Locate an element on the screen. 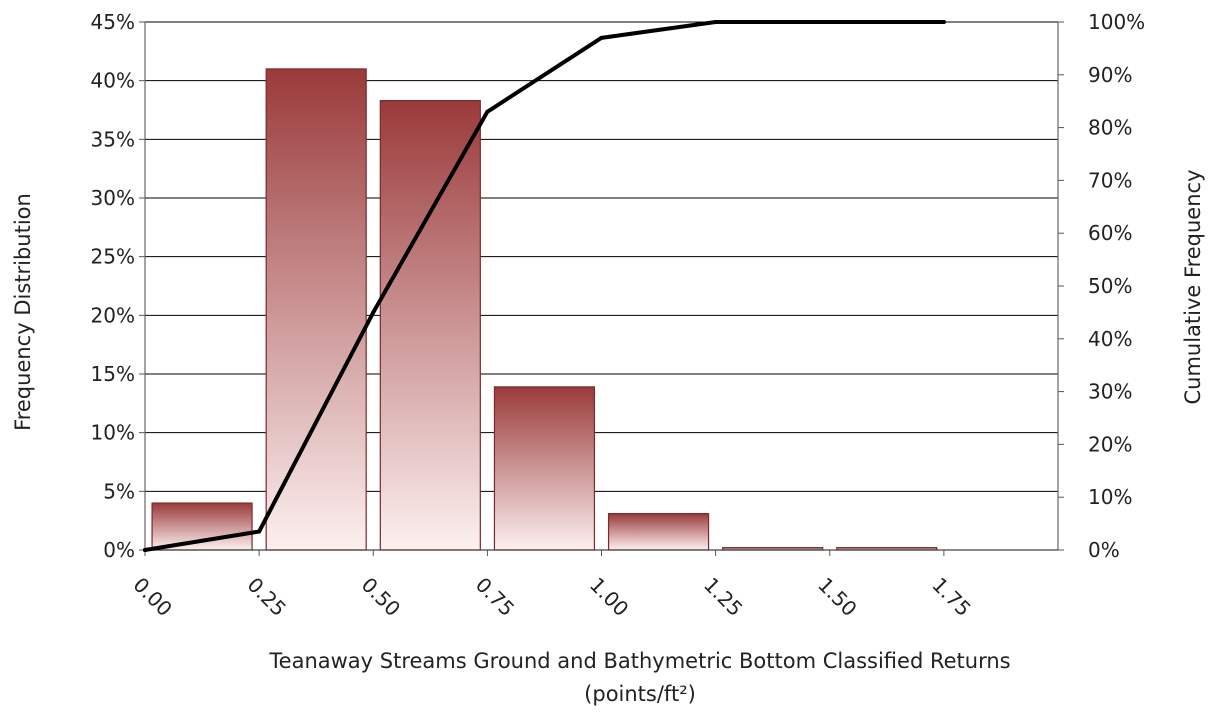 The image size is (1220, 714). x-tick-label: 0.50 is located at coordinates (381, 597).